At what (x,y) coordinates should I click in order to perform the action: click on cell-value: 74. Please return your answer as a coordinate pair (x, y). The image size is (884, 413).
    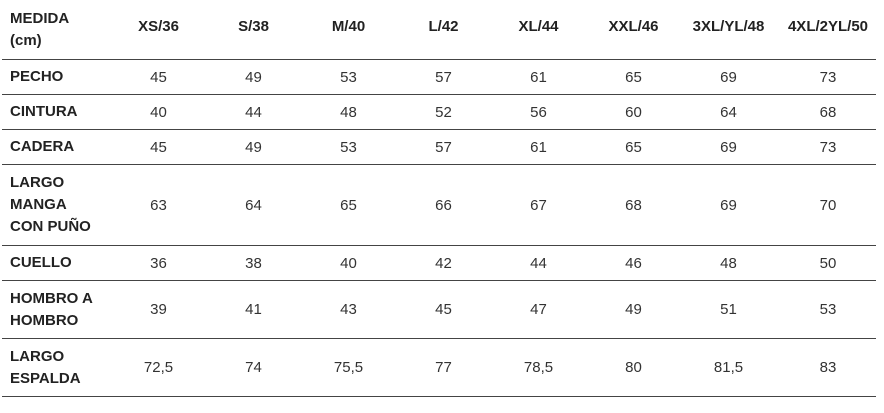
    Looking at the image, I should click on (249, 367).